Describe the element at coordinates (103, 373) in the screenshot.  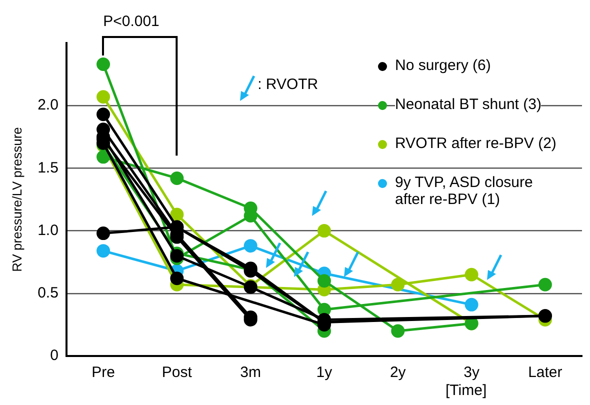
I see `x-tick-label: Pre` at that location.